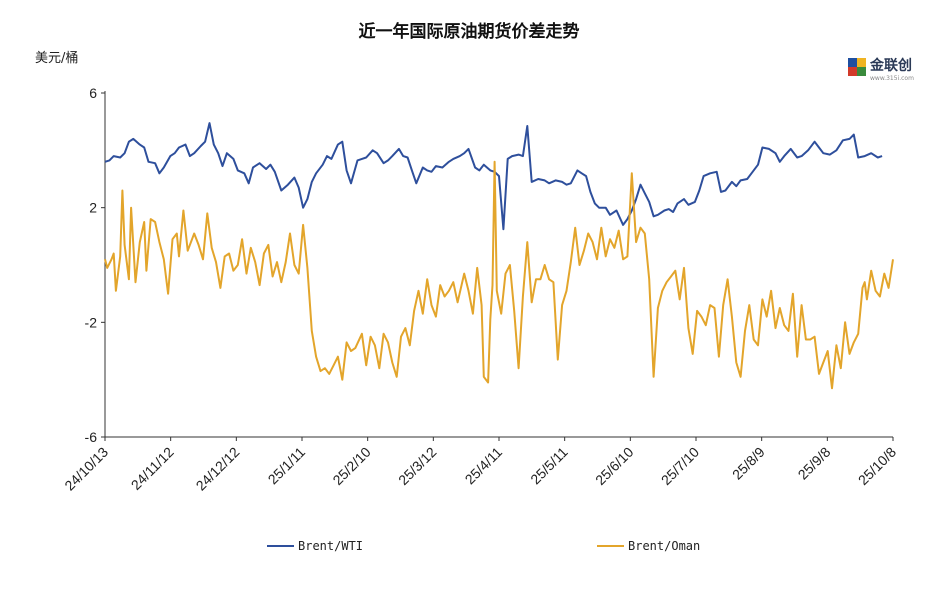  I want to click on y-tick-label: -2, so click(91, 322).